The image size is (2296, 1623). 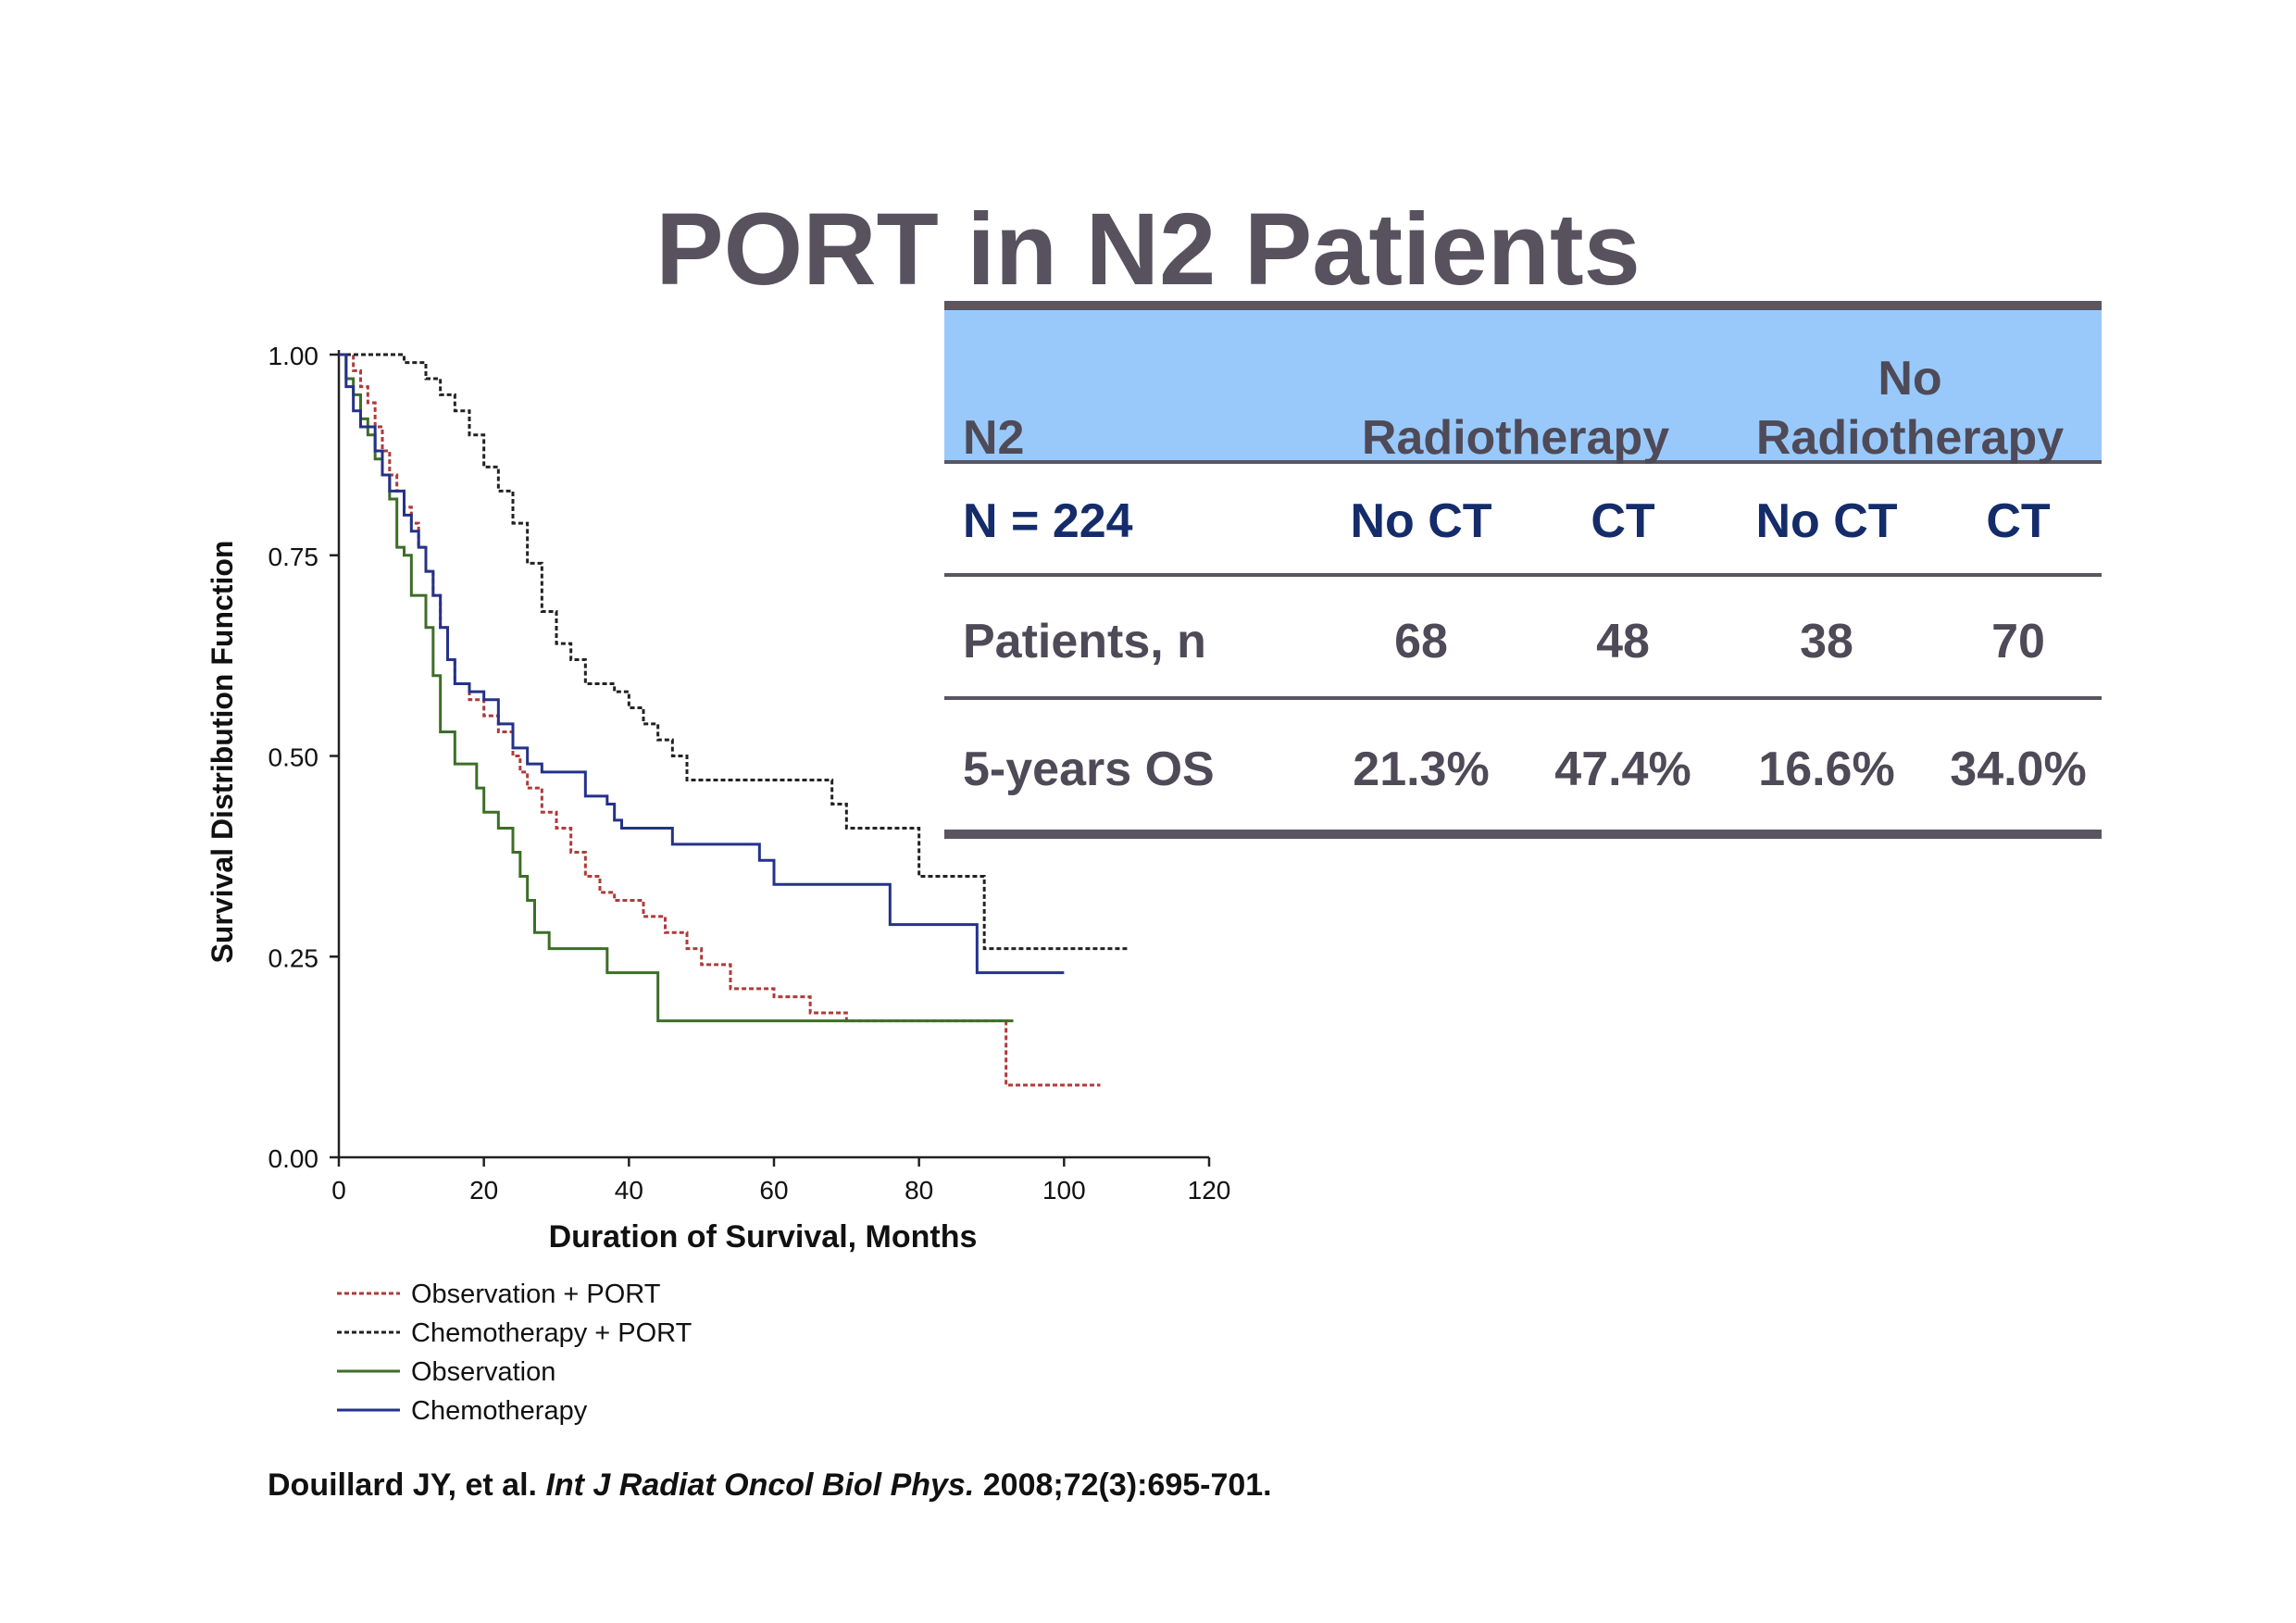 What do you see at coordinates (1523, 518) in the screenshot?
I see `table-subheader-row: N = 224 No CT CT No CT CT` at bounding box center [1523, 518].